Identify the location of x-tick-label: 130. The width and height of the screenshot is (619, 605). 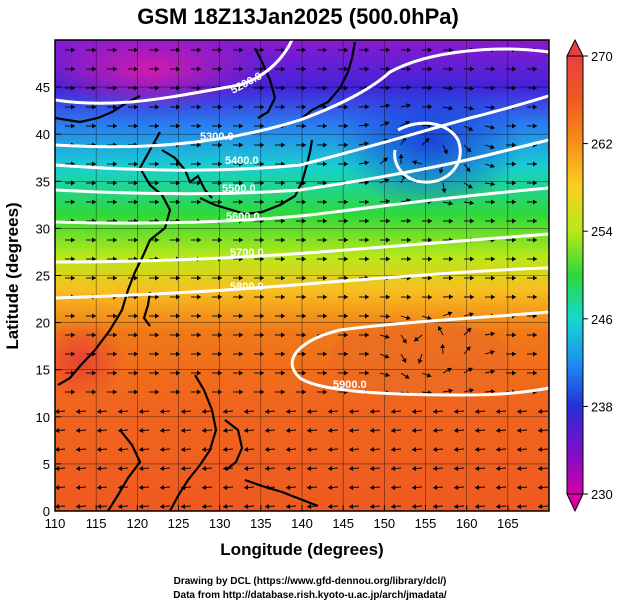
(220, 523).